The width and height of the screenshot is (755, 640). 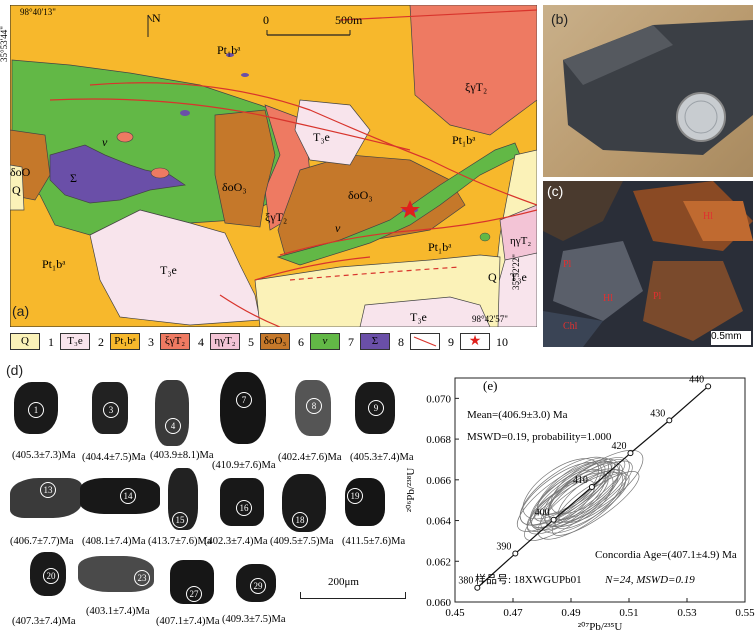 I want to click on zircon-scale-bar, so click(x=353, y=595).